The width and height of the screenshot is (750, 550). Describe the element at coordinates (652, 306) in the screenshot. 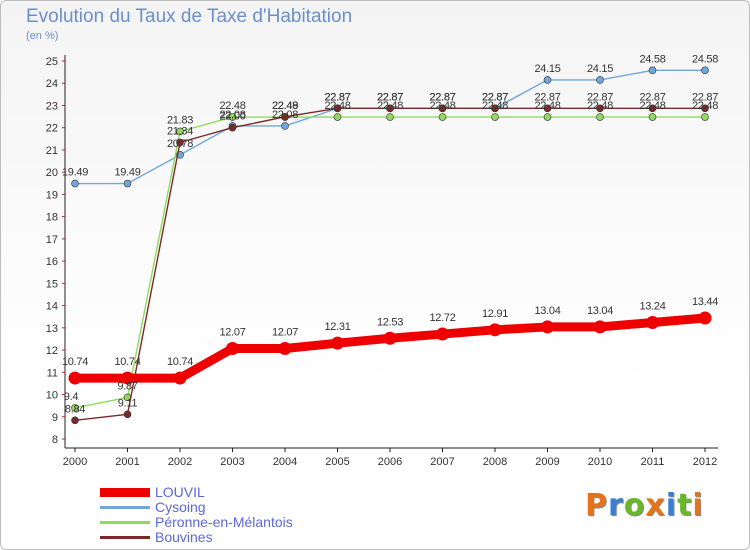

I see `data-label: 13.24` at that location.